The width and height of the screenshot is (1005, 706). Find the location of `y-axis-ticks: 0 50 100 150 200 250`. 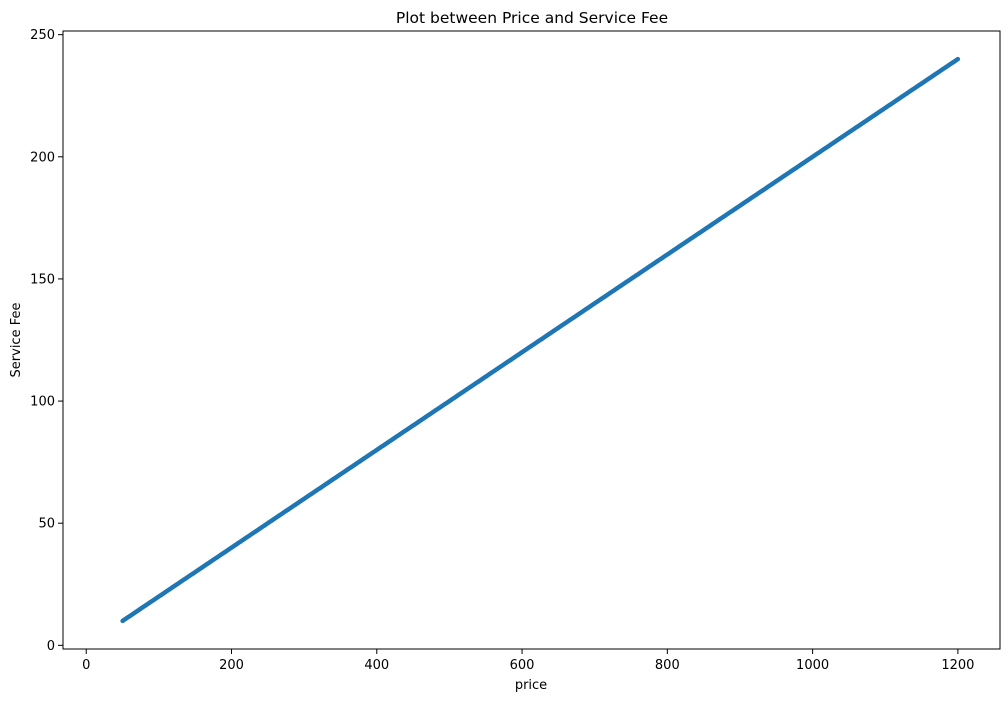

y-axis-ticks: 0 50 100 150 200 250 is located at coordinates (46, 341).